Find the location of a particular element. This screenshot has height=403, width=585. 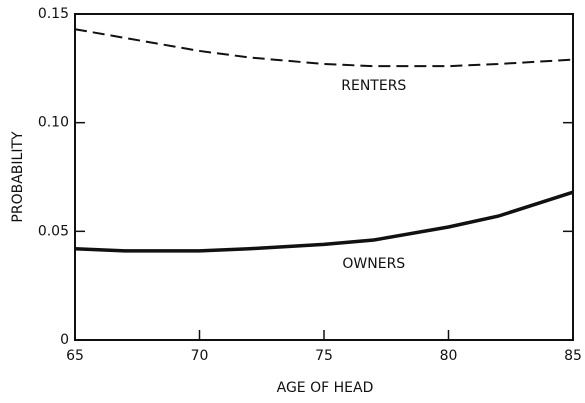

x-axis-label: AGE OF HEAD is located at coordinates (325, 388).